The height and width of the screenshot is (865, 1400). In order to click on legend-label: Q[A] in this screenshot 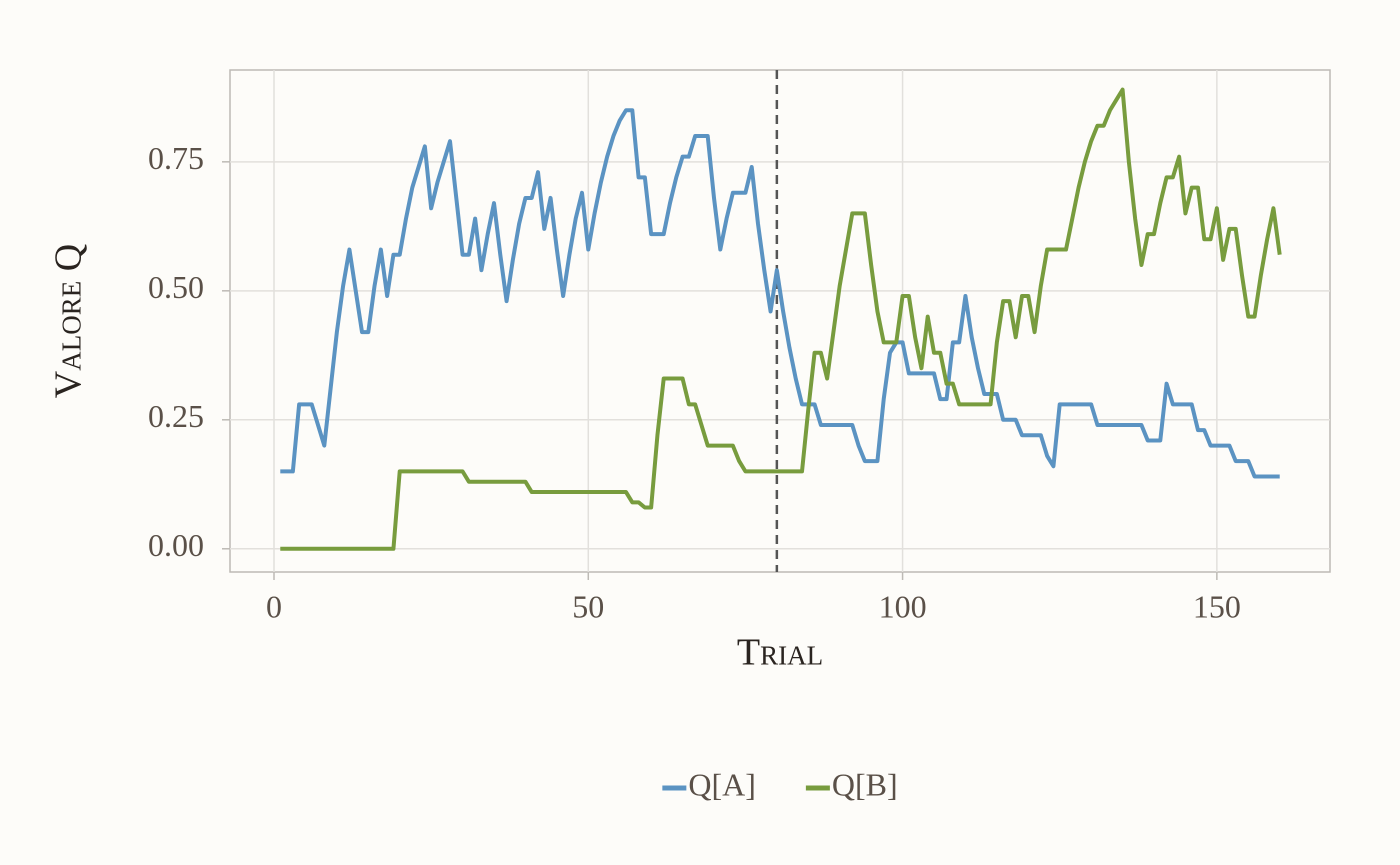, I will do `click(722, 784)`.